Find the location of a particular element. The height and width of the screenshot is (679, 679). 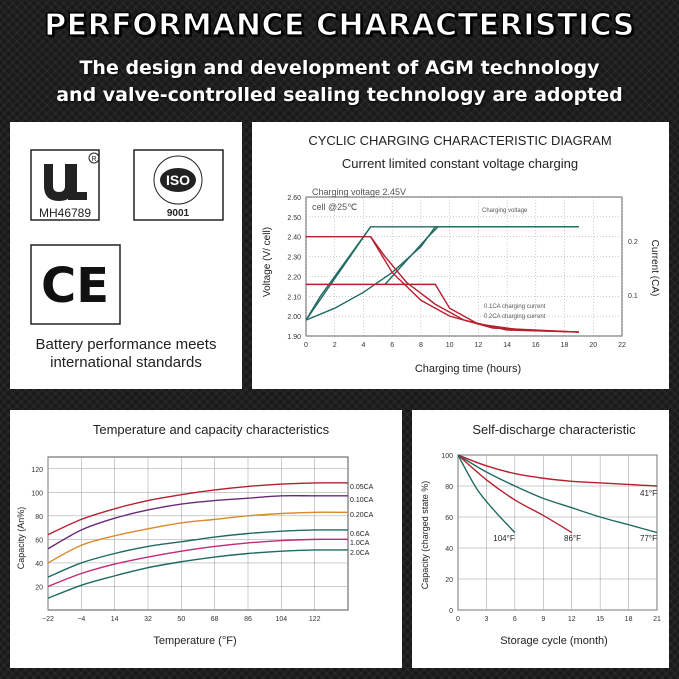

ul-logo: R is located at coordinates (65, 185).